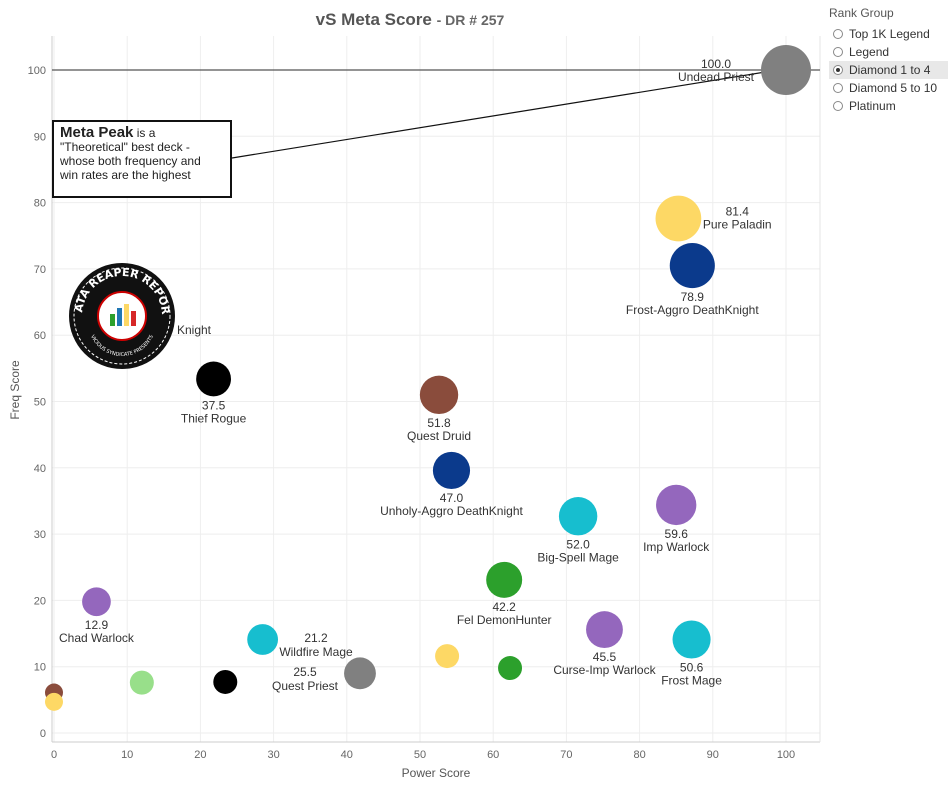 Image resolution: width=948 pixels, height=792 pixels. Describe the element at coordinates (40, 668) in the screenshot. I see `y-tick-label: 10` at that location.